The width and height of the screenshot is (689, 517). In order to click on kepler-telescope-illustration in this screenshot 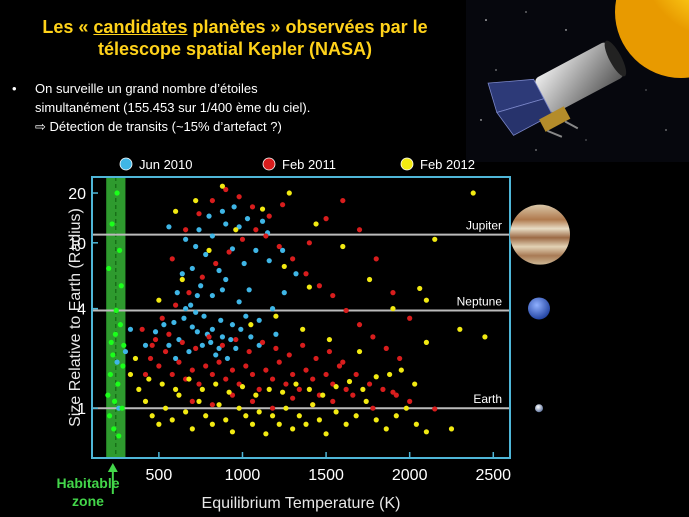, I will do `click(577, 81)`.